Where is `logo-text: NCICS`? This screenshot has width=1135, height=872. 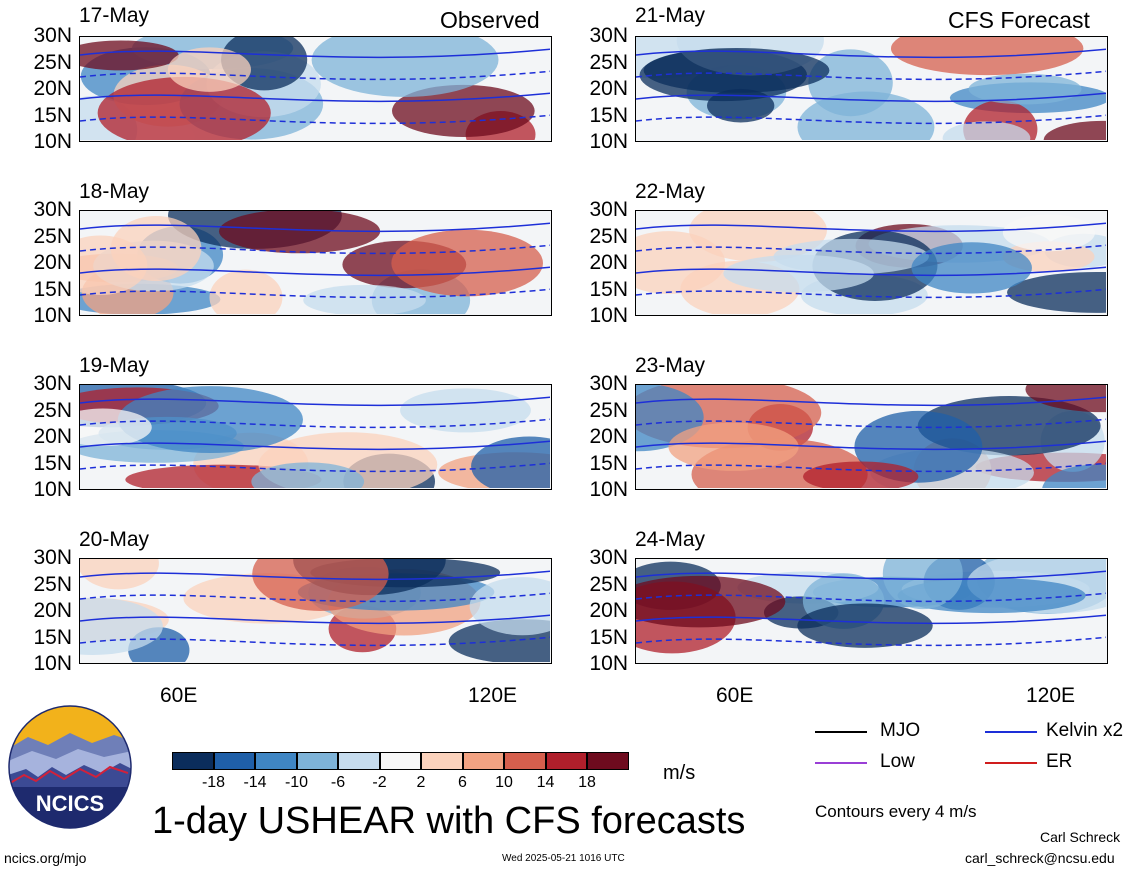
logo-text: NCICS is located at coordinates (70, 803).